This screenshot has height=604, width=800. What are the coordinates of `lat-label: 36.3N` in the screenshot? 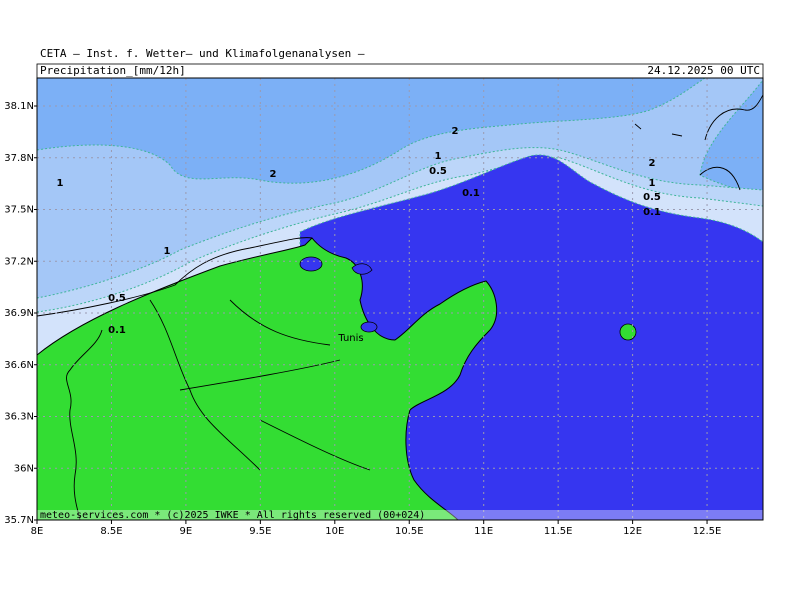 It's located at (19, 417).